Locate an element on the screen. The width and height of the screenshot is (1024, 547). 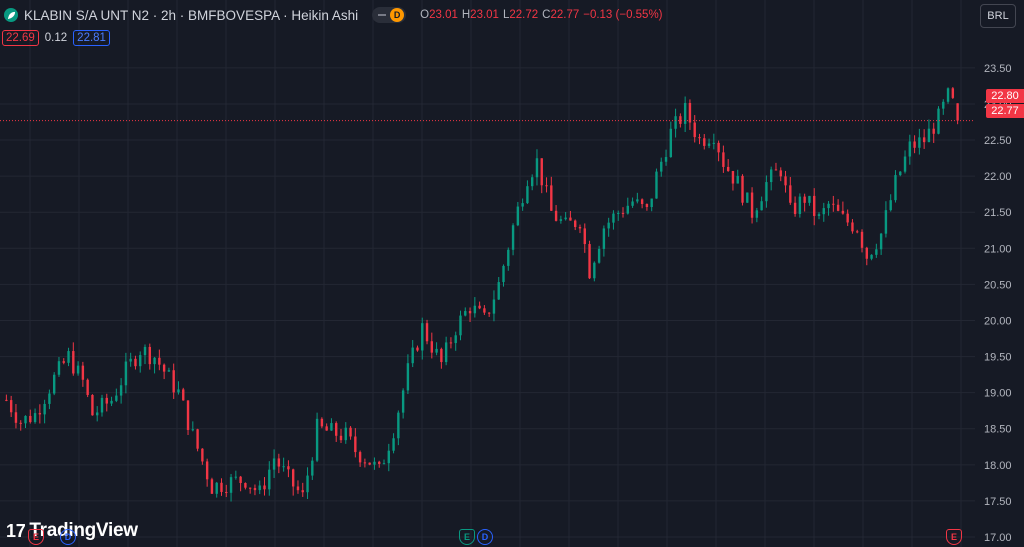
y-axis-tick-label: 19.50 is located at coordinates (998, 358).